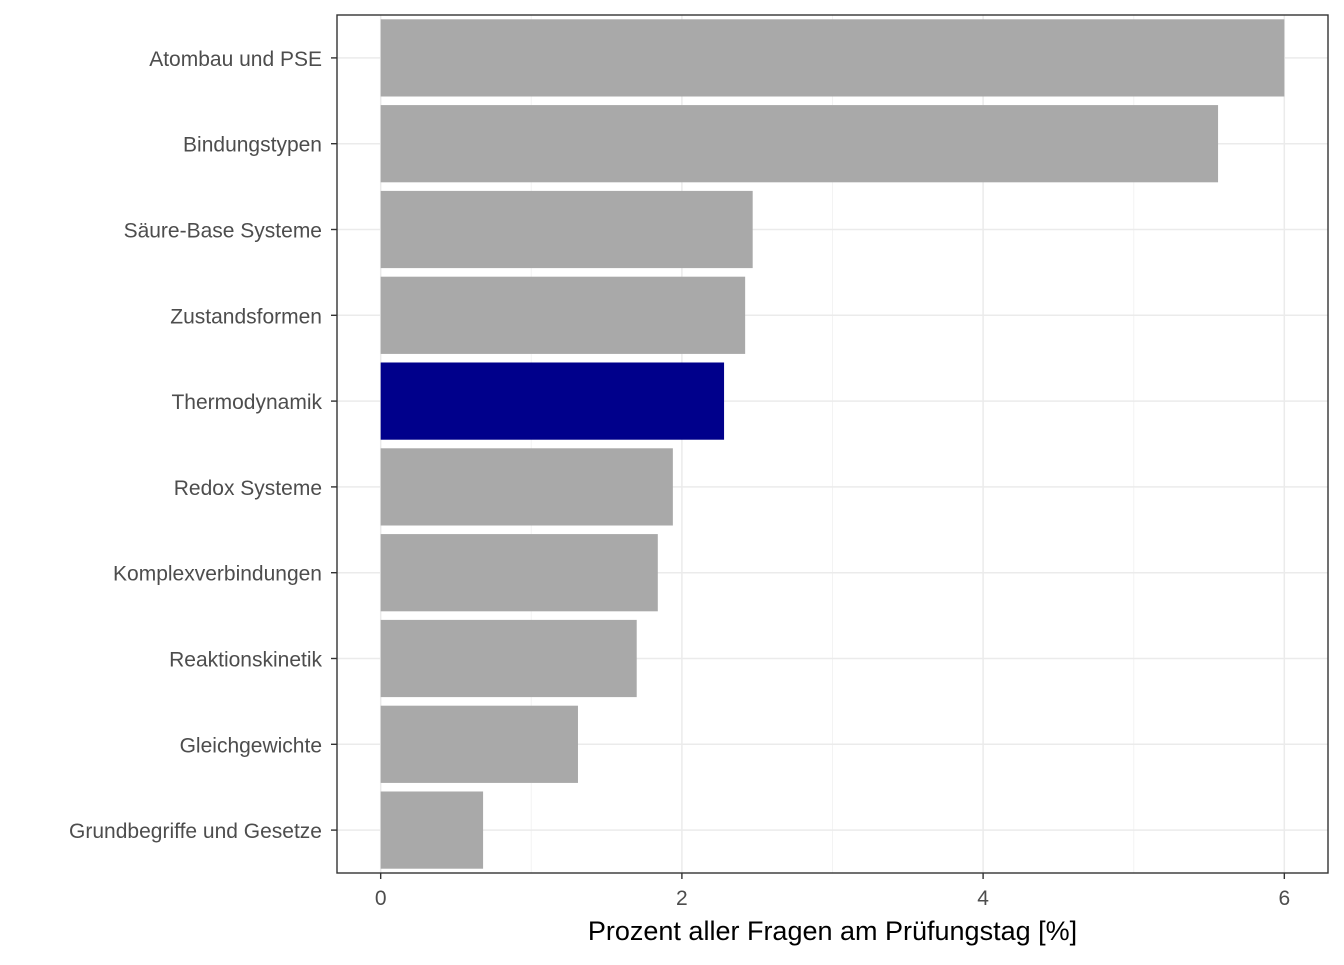 The width and height of the screenshot is (1344, 965). I want to click on x-axis-title: Prozent aller Fragen am Prüfungstag [%], so click(832, 931).